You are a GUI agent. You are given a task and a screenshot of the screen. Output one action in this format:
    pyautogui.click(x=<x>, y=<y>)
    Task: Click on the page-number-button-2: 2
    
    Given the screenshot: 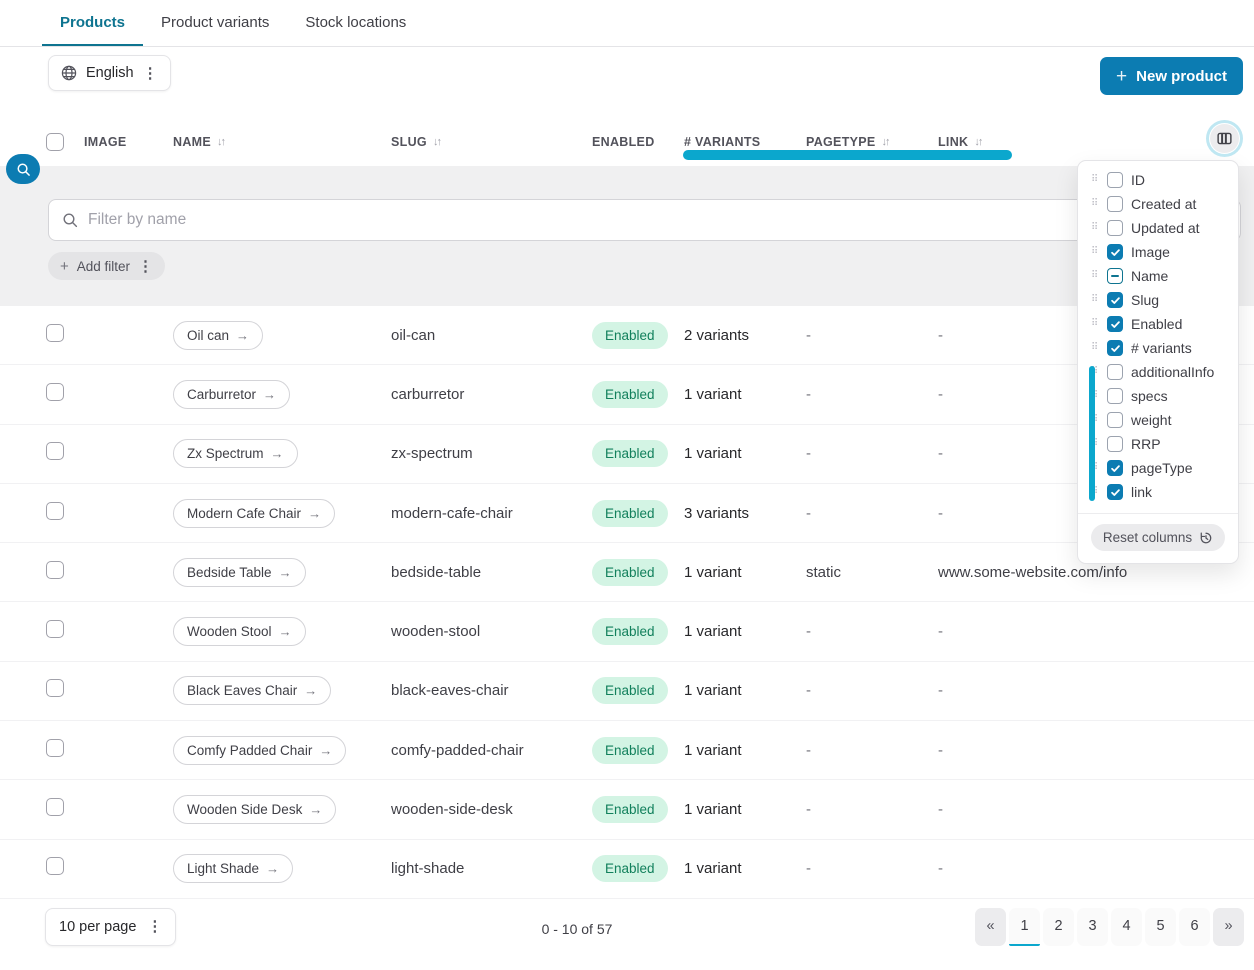 What is the action you would take?
    pyautogui.click(x=1058, y=926)
    